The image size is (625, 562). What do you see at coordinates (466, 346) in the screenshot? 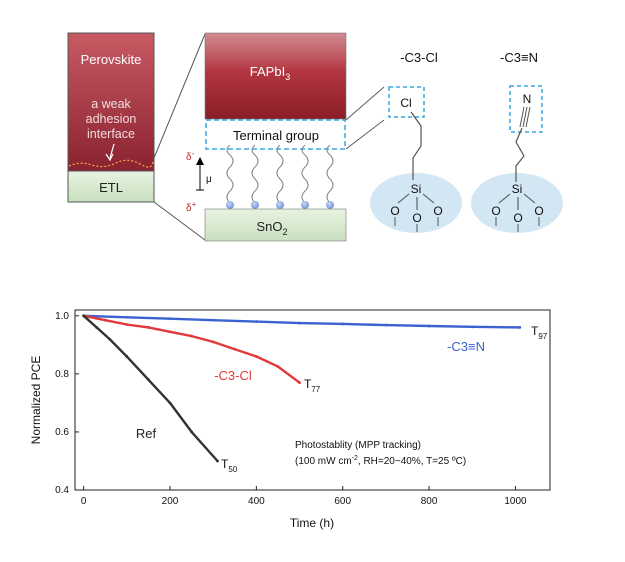
I see `series-label-c3cn: -C3≡N` at bounding box center [466, 346].